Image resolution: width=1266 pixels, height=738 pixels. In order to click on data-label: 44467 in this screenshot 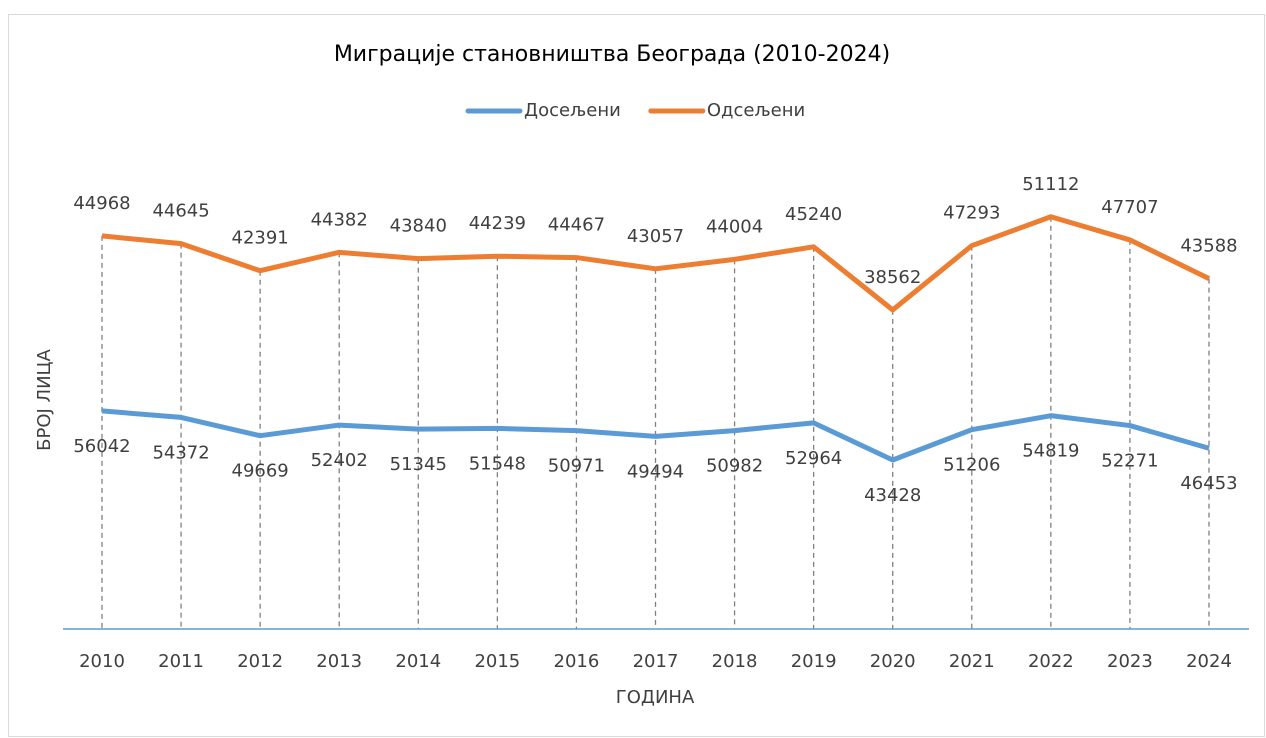, I will do `click(576, 225)`.